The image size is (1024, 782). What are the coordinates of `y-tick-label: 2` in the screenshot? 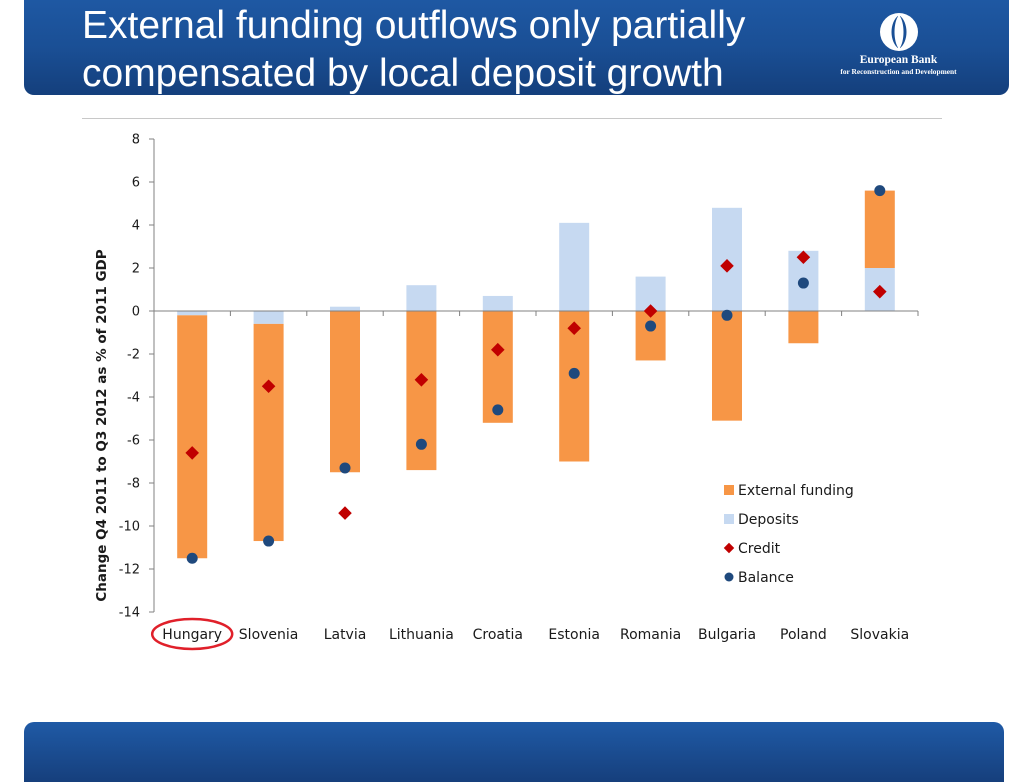 It's located at (136, 269).